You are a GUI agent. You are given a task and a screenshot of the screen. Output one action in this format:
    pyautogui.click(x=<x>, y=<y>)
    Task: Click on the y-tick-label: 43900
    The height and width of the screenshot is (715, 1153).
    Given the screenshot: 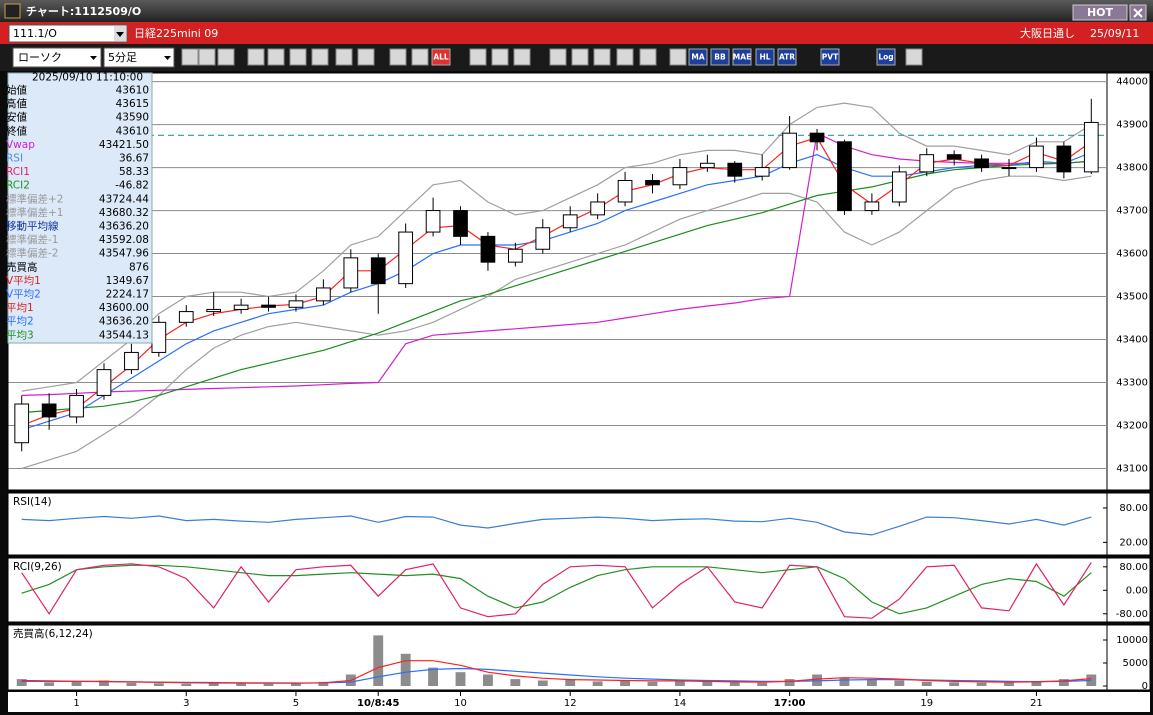 What is the action you would take?
    pyautogui.click(x=1132, y=125)
    